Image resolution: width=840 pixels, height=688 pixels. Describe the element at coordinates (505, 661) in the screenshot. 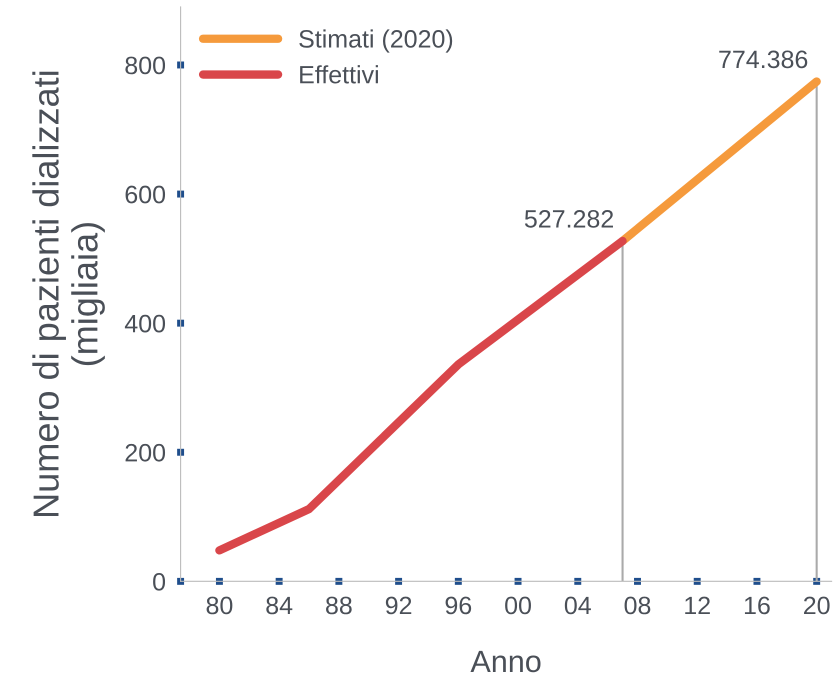

I see `x-axis-title: Anno` at that location.